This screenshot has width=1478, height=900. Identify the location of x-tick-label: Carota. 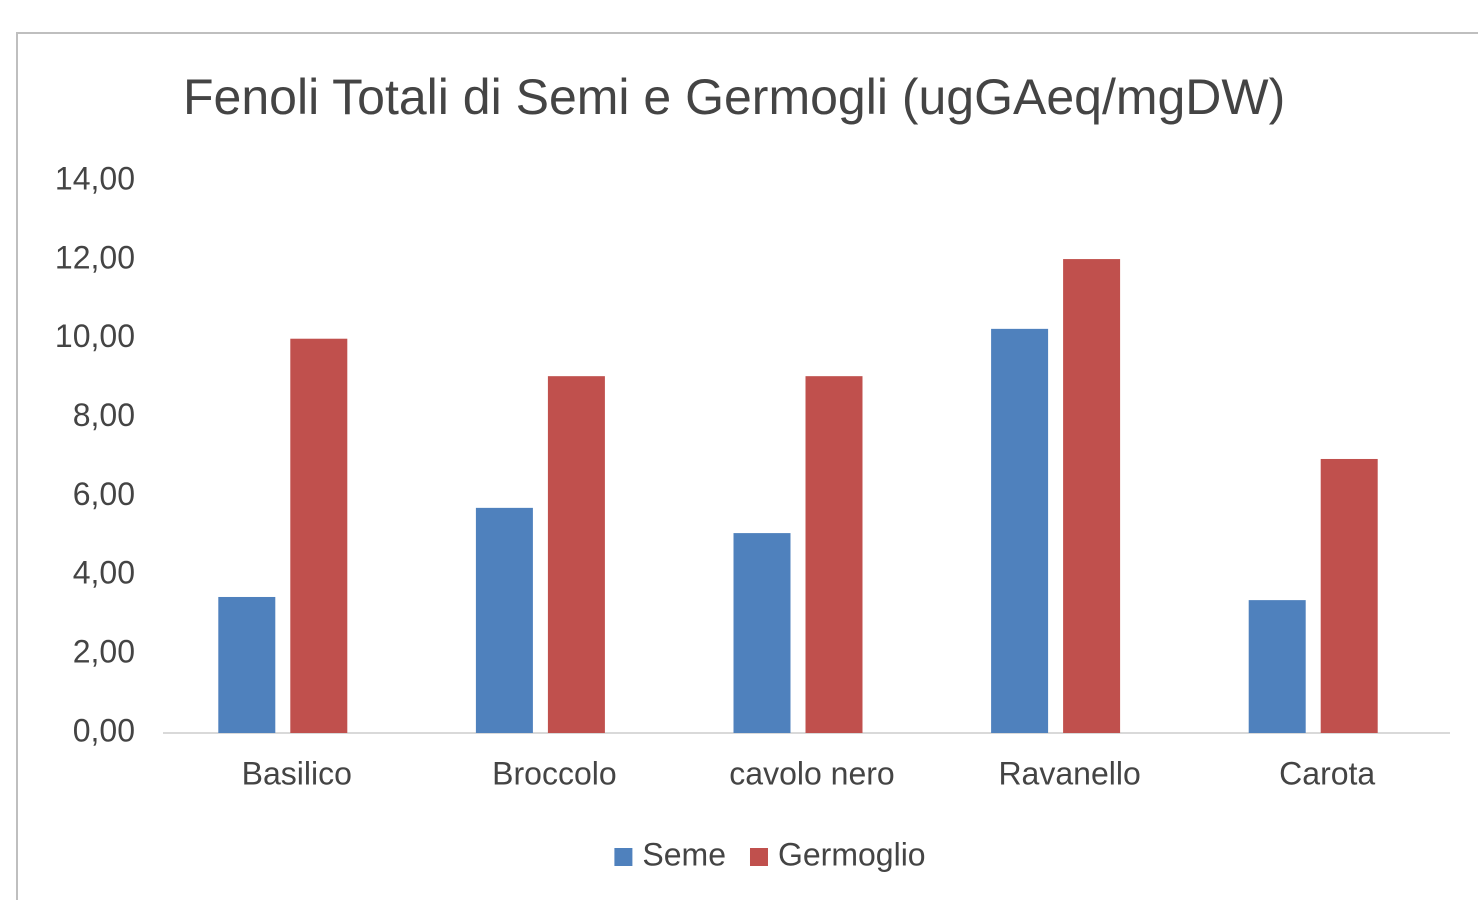
(1327, 773).